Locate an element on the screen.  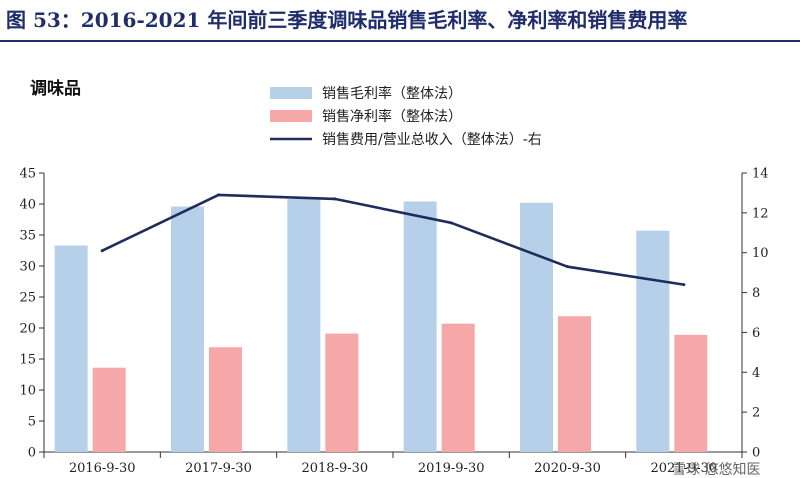
watermark: 雪球 悠悠知医 is located at coordinates (716, 469).